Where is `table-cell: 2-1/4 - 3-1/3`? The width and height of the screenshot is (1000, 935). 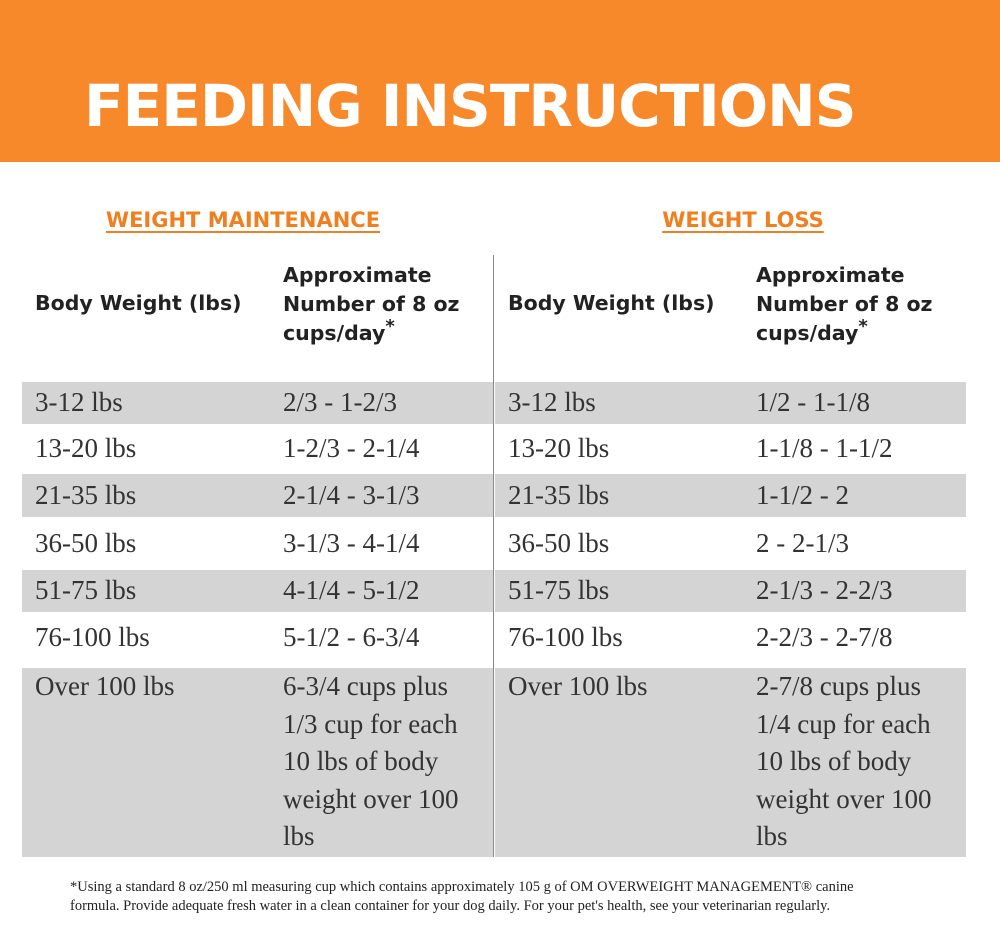 table-cell: 2-1/4 - 3-1/3 is located at coordinates (351, 494).